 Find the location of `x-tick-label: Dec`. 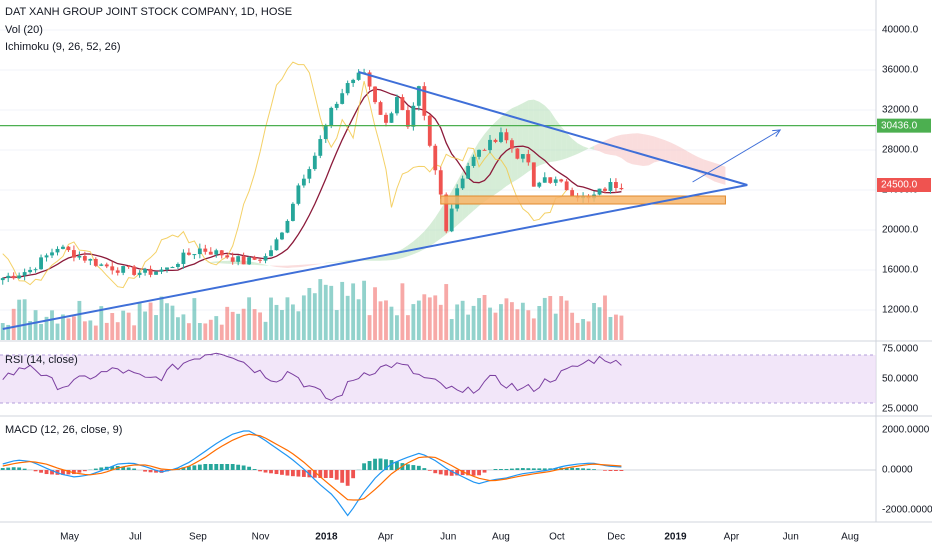

x-tick-label: Dec is located at coordinates (616, 537).